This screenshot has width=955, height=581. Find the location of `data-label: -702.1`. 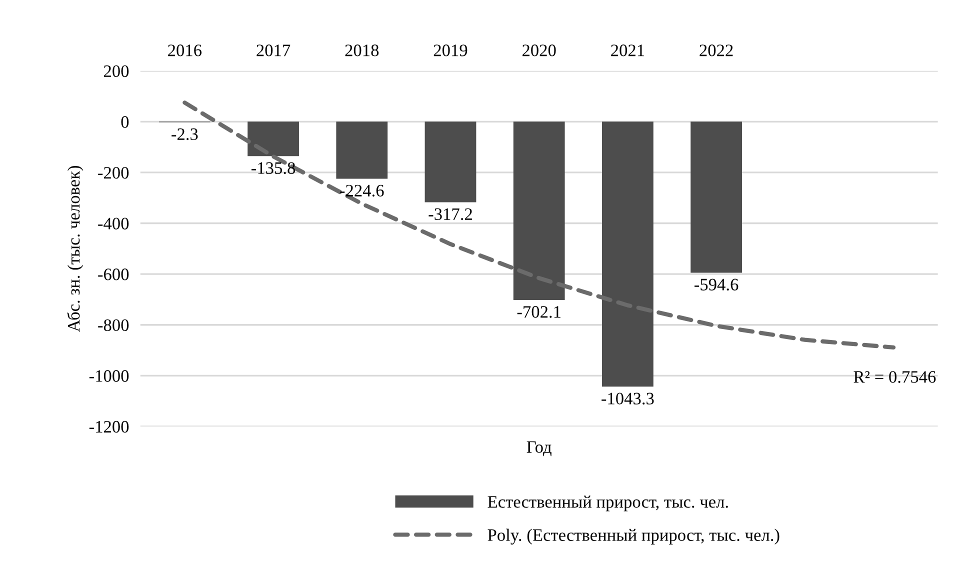

data-label: -702.1 is located at coordinates (538, 312).